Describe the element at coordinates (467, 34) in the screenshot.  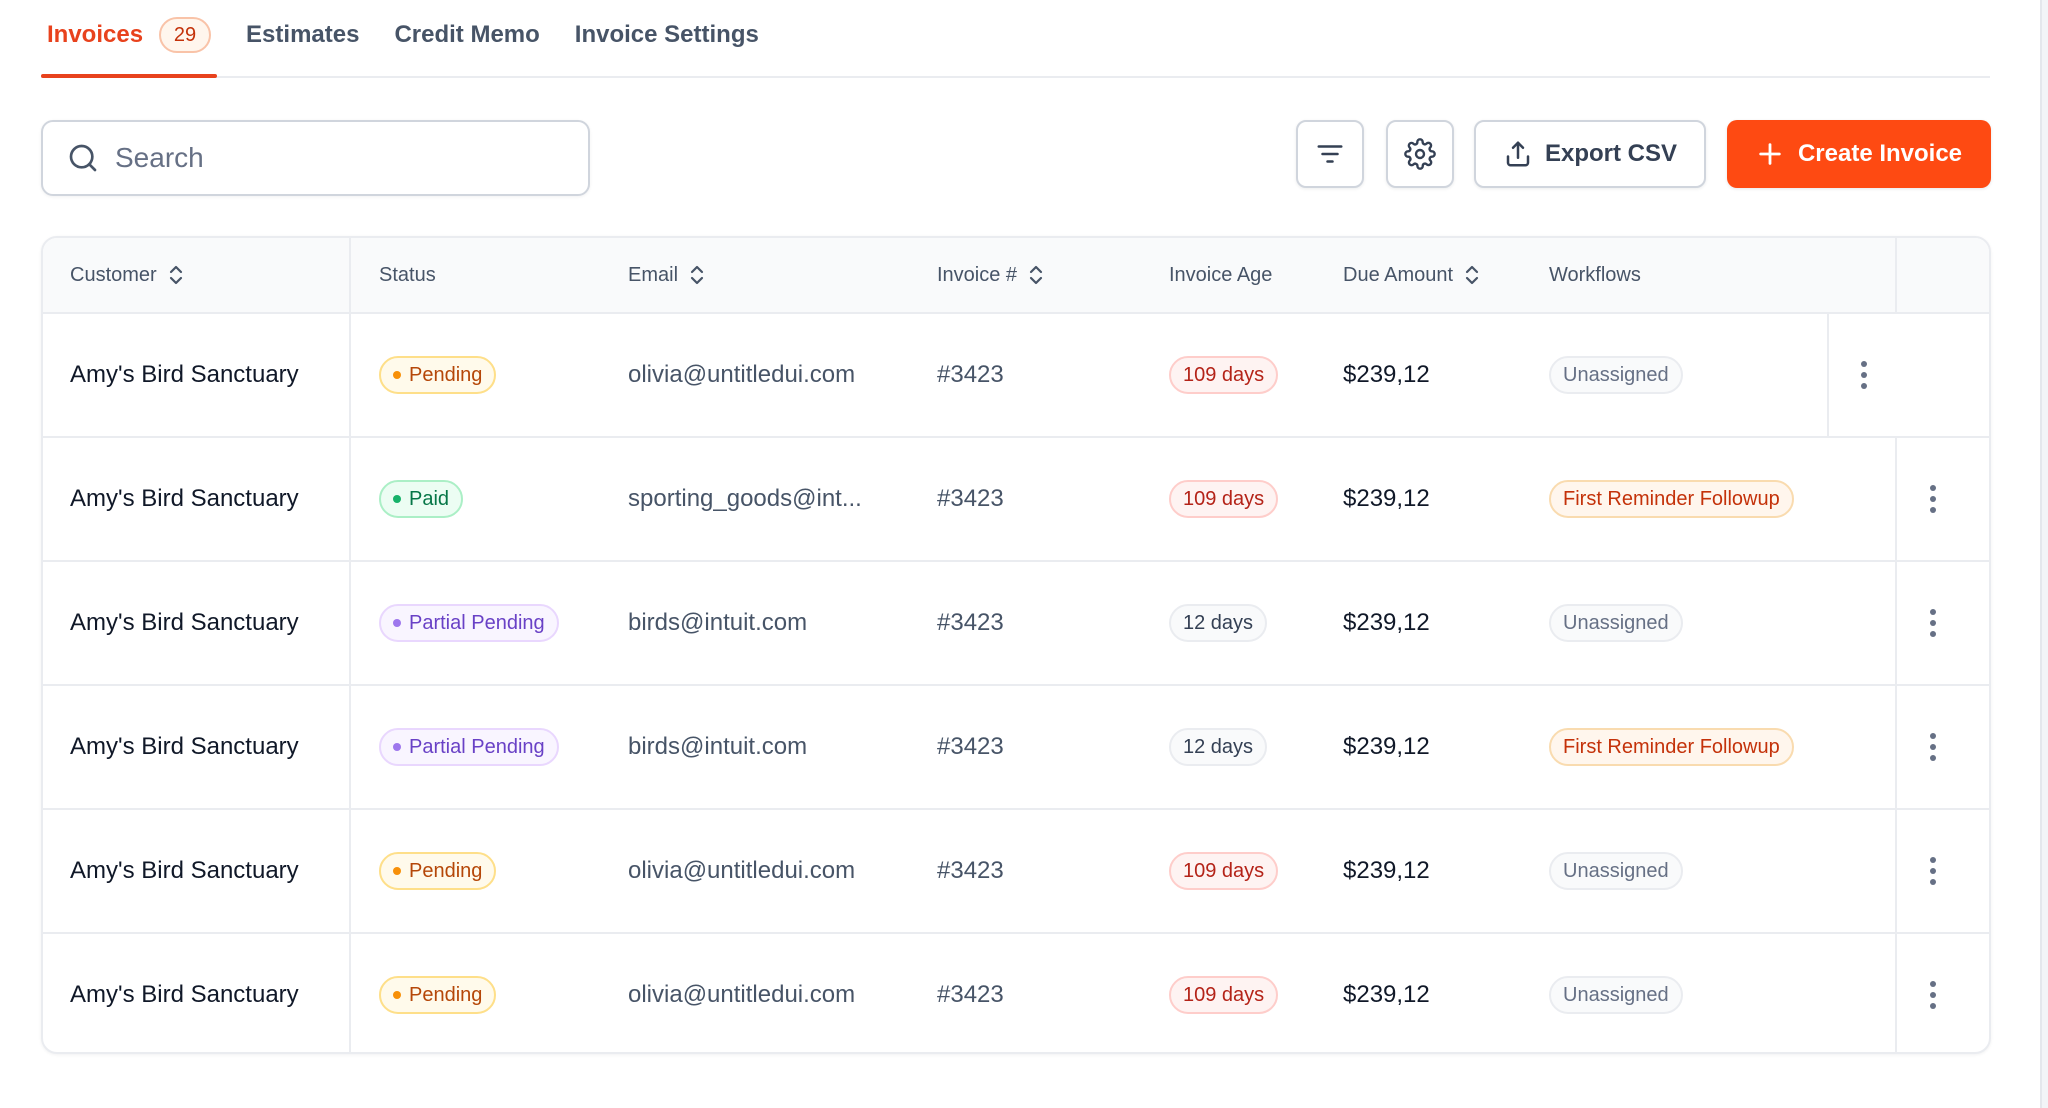
I see `tab-credit-memo-label: Credit Memo` at that location.